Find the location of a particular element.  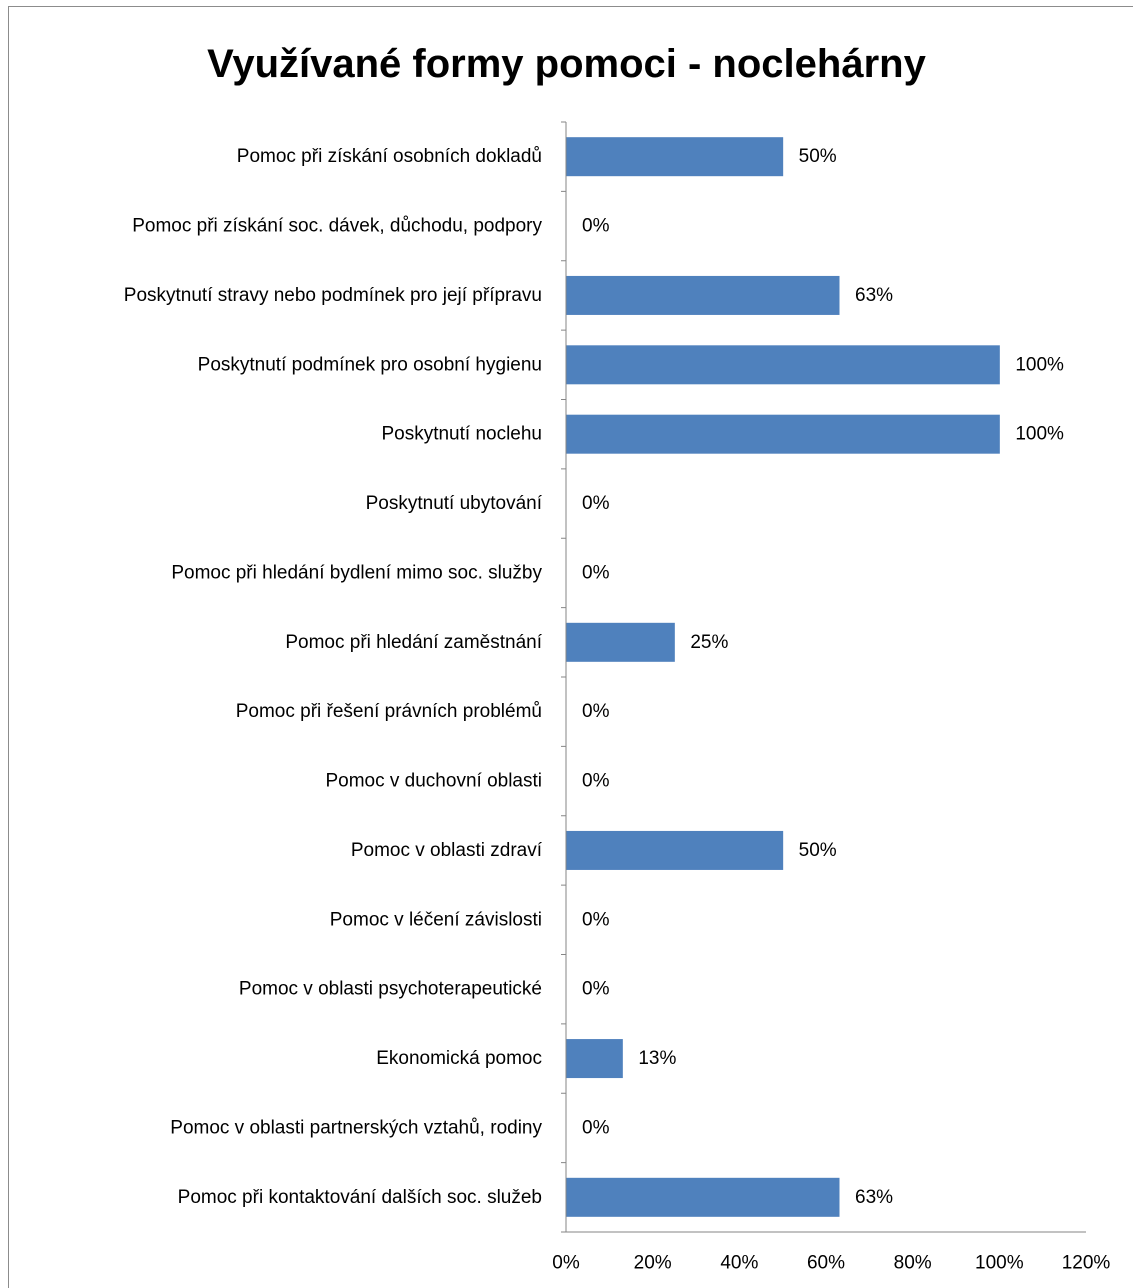

x-tick-label: 40% is located at coordinates (739, 1263).